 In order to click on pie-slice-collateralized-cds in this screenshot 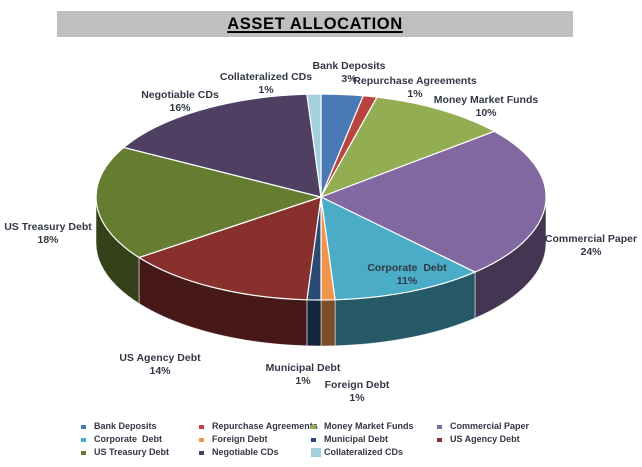, I will do `click(314, 145)`.